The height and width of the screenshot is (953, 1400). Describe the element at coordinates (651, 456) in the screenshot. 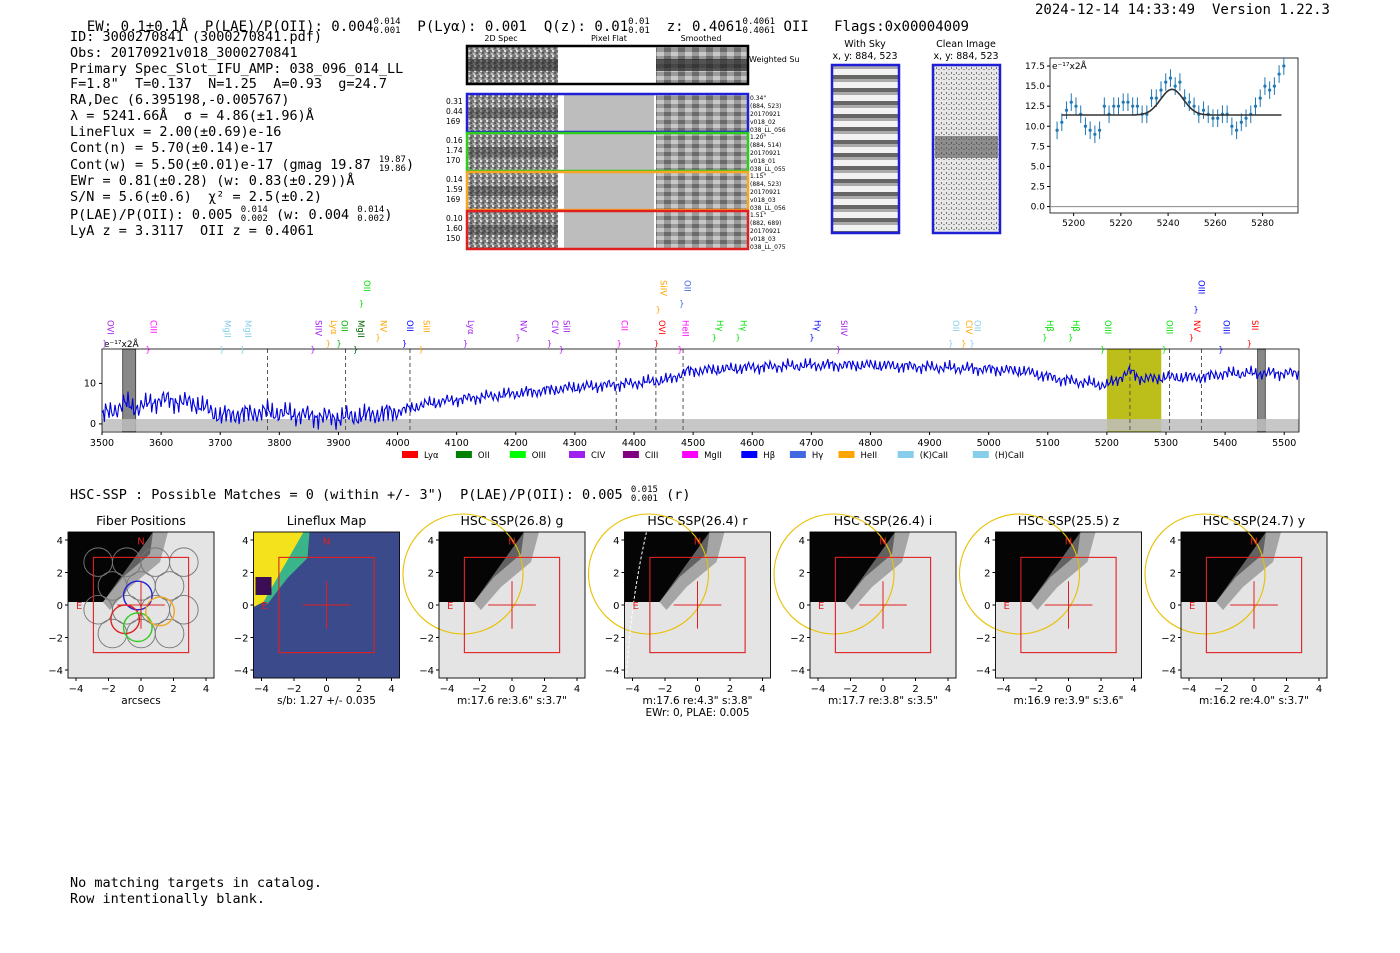

I see `legend-label: CIII` at that location.